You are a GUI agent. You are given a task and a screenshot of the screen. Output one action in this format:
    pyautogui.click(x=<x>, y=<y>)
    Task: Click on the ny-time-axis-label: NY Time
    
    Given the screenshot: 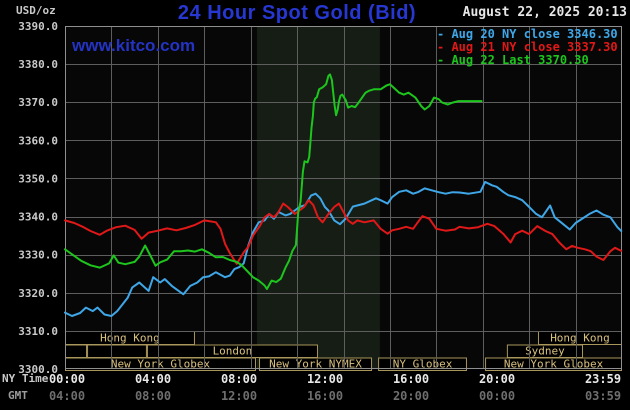 What is the action you would take?
    pyautogui.click(x=25, y=378)
    